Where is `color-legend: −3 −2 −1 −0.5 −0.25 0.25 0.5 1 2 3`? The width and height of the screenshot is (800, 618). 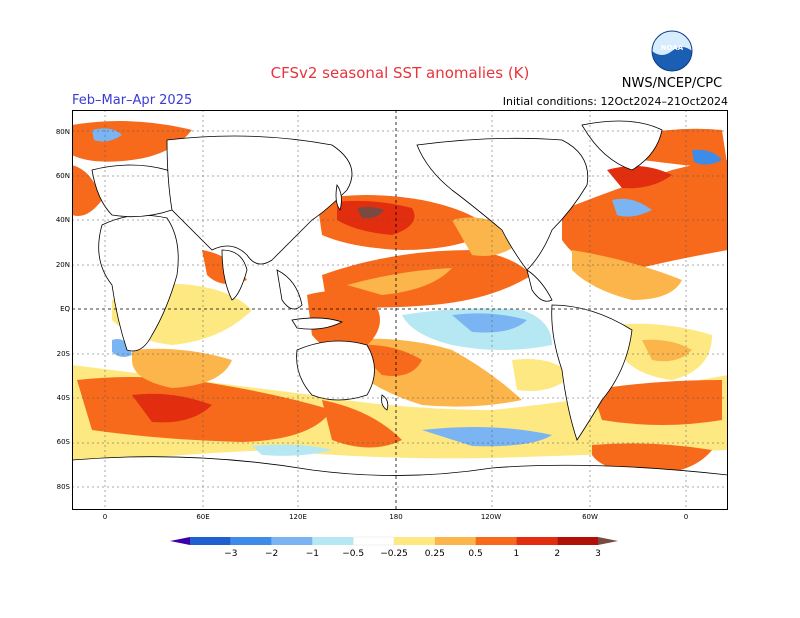
color-legend: −3 −2 −1 −0.5 −0.25 0.25 0.5 1 2 3 is located at coordinates (394, 547).